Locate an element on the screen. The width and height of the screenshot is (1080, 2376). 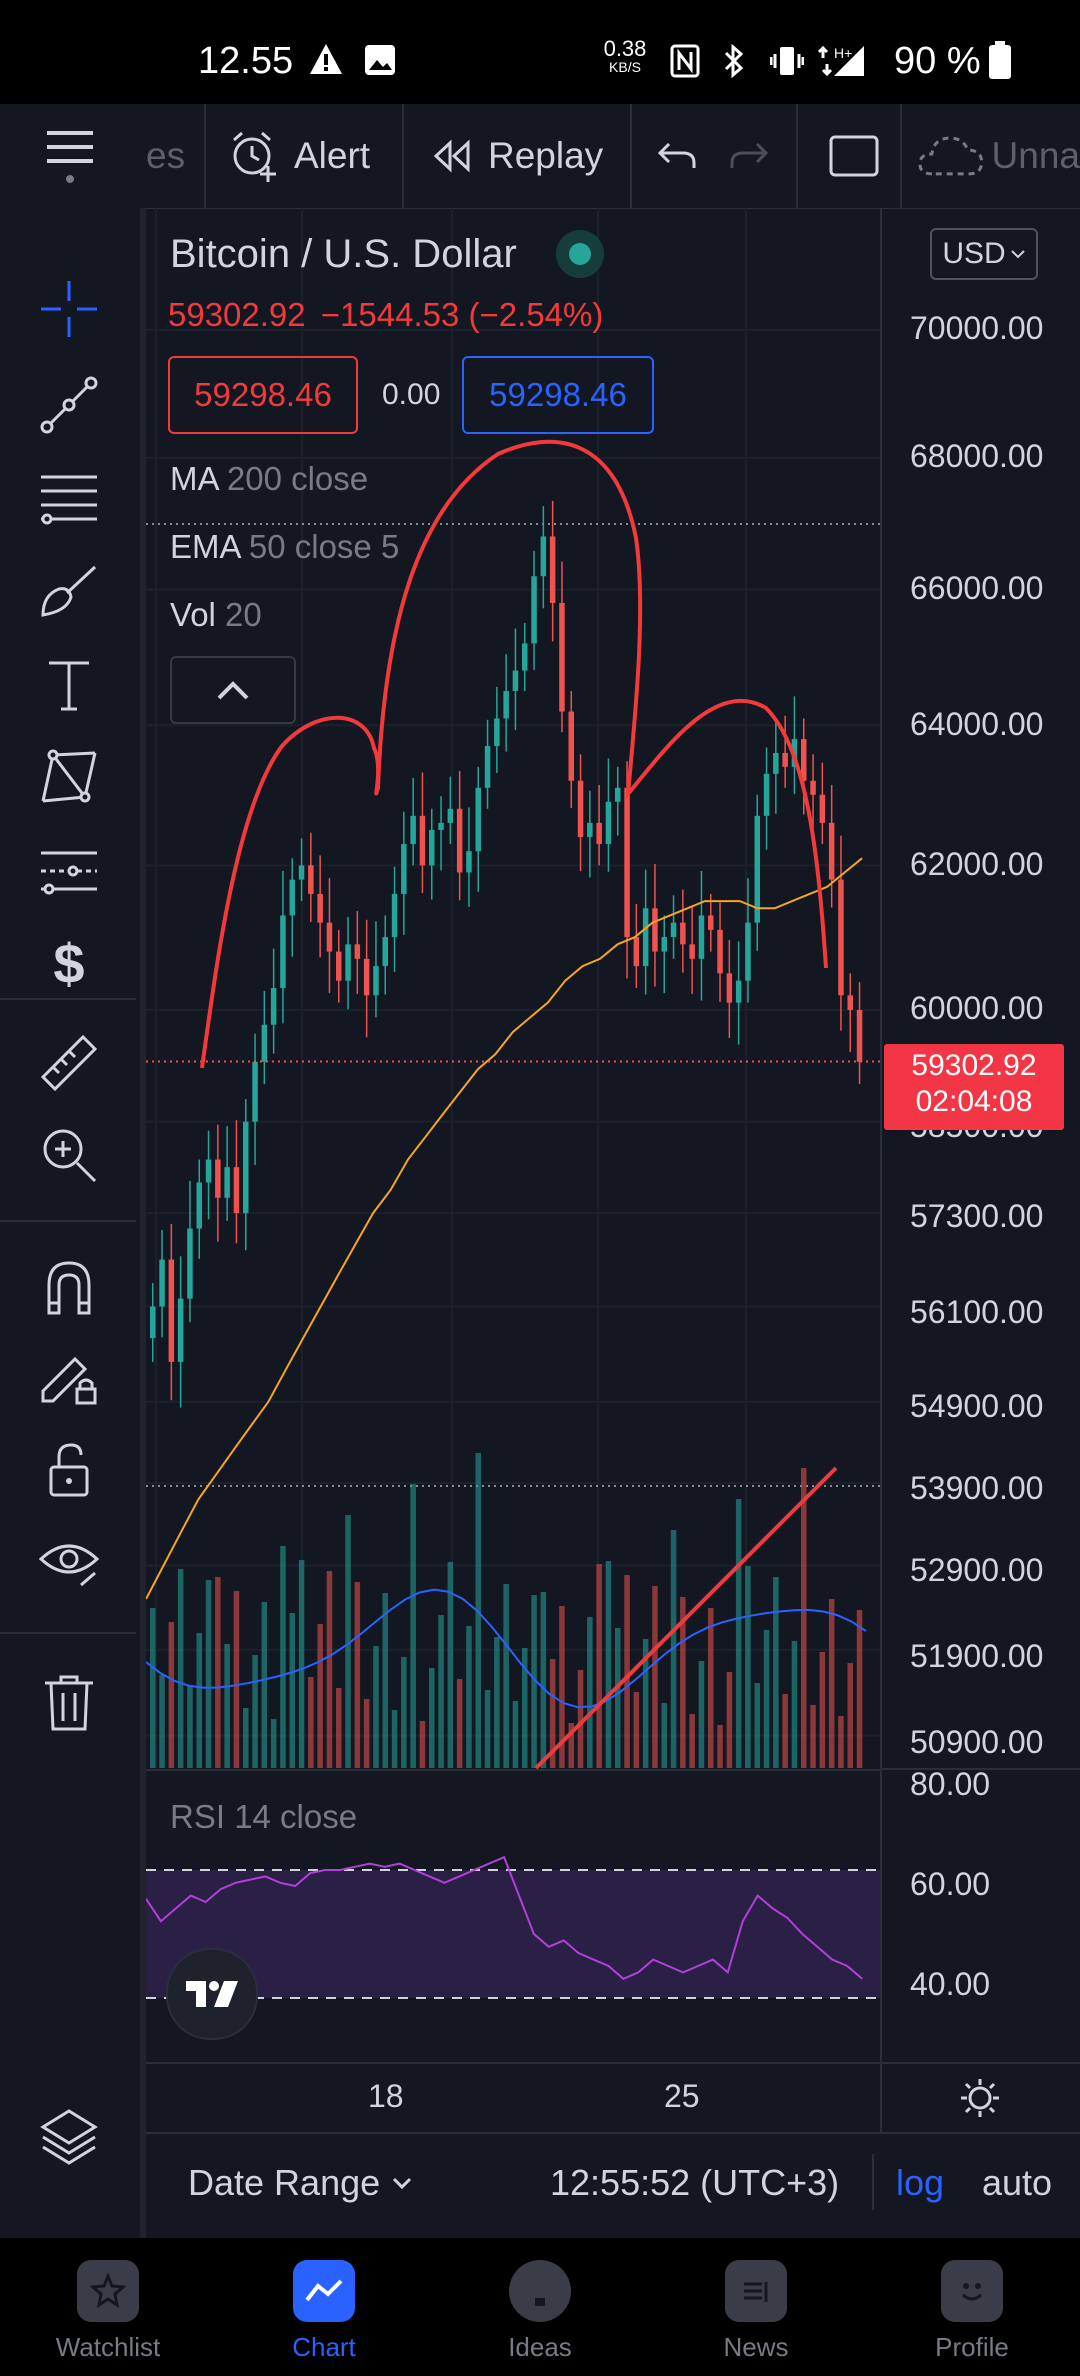
magnet-tool is located at coordinates (69, 1287).